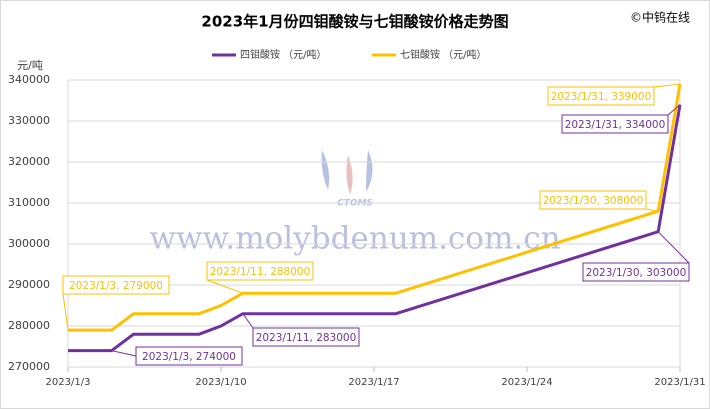  I want to click on x-tick-label: 2023/1/31, so click(679, 382).